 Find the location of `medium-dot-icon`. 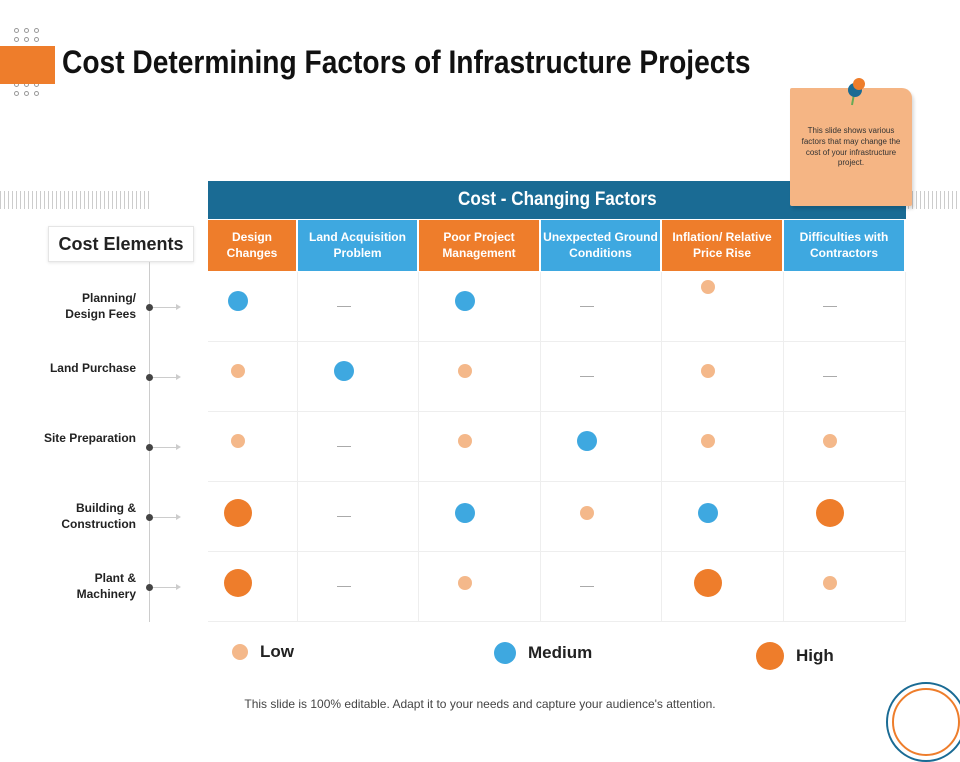

medium-dot-icon is located at coordinates (505, 653).